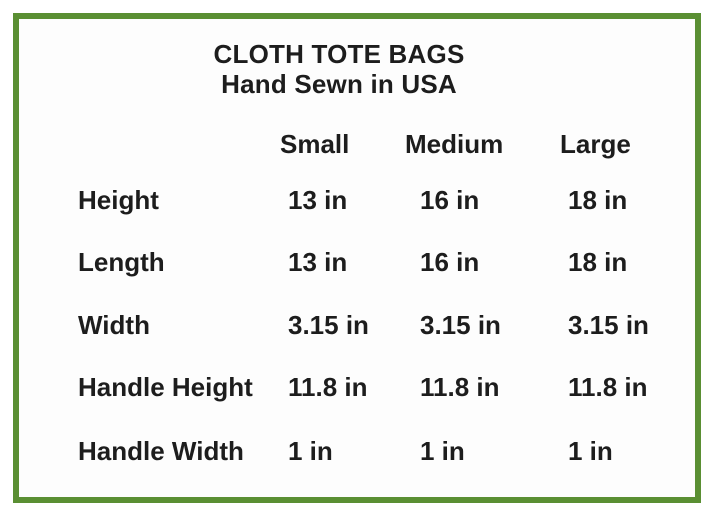 Image resolution: width=716 pixels, height=516 pixels. Describe the element at coordinates (339, 54) in the screenshot. I see `chart-title: CLOTH TOTE BAGS` at that location.